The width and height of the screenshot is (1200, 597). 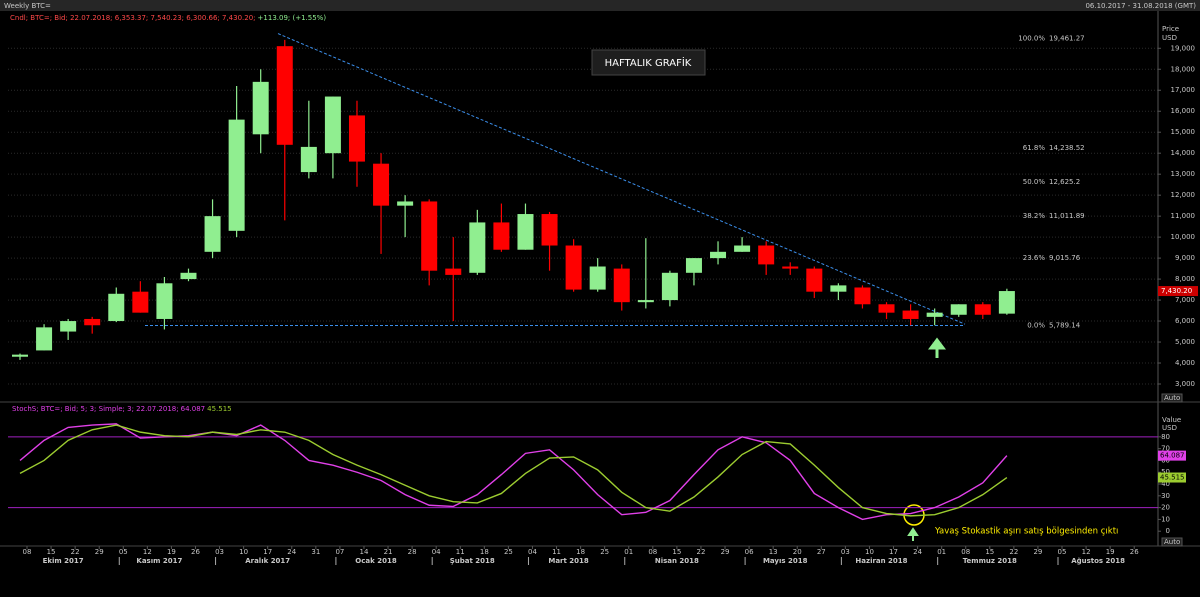 I want to click on price-axis-unit: USD, so click(x=1169, y=38).